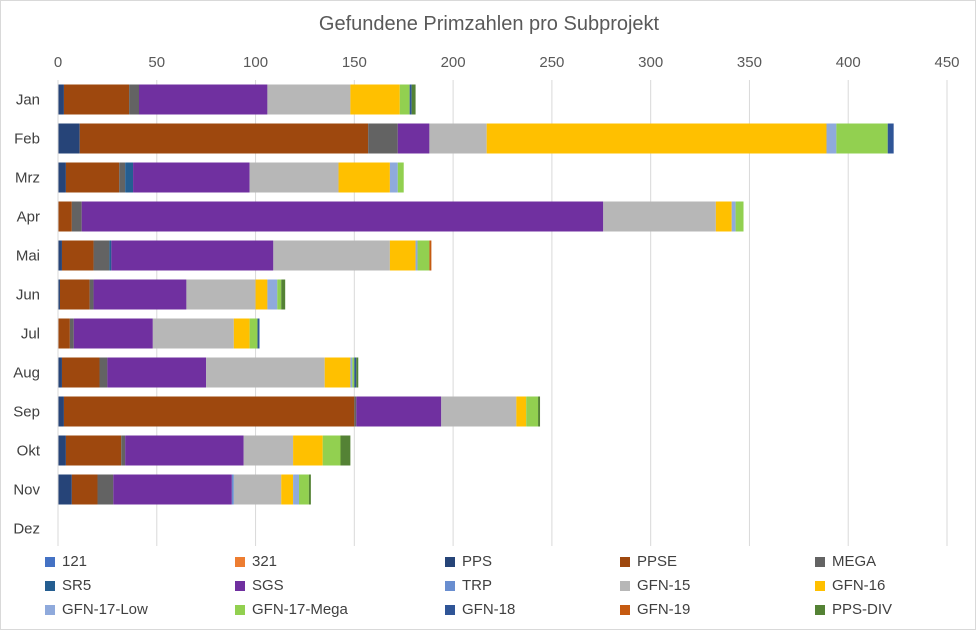 This screenshot has width=976, height=630. Describe the element at coordinates (859, 585) in the screenshot. I see `legend-label: GFN-16` at that location.